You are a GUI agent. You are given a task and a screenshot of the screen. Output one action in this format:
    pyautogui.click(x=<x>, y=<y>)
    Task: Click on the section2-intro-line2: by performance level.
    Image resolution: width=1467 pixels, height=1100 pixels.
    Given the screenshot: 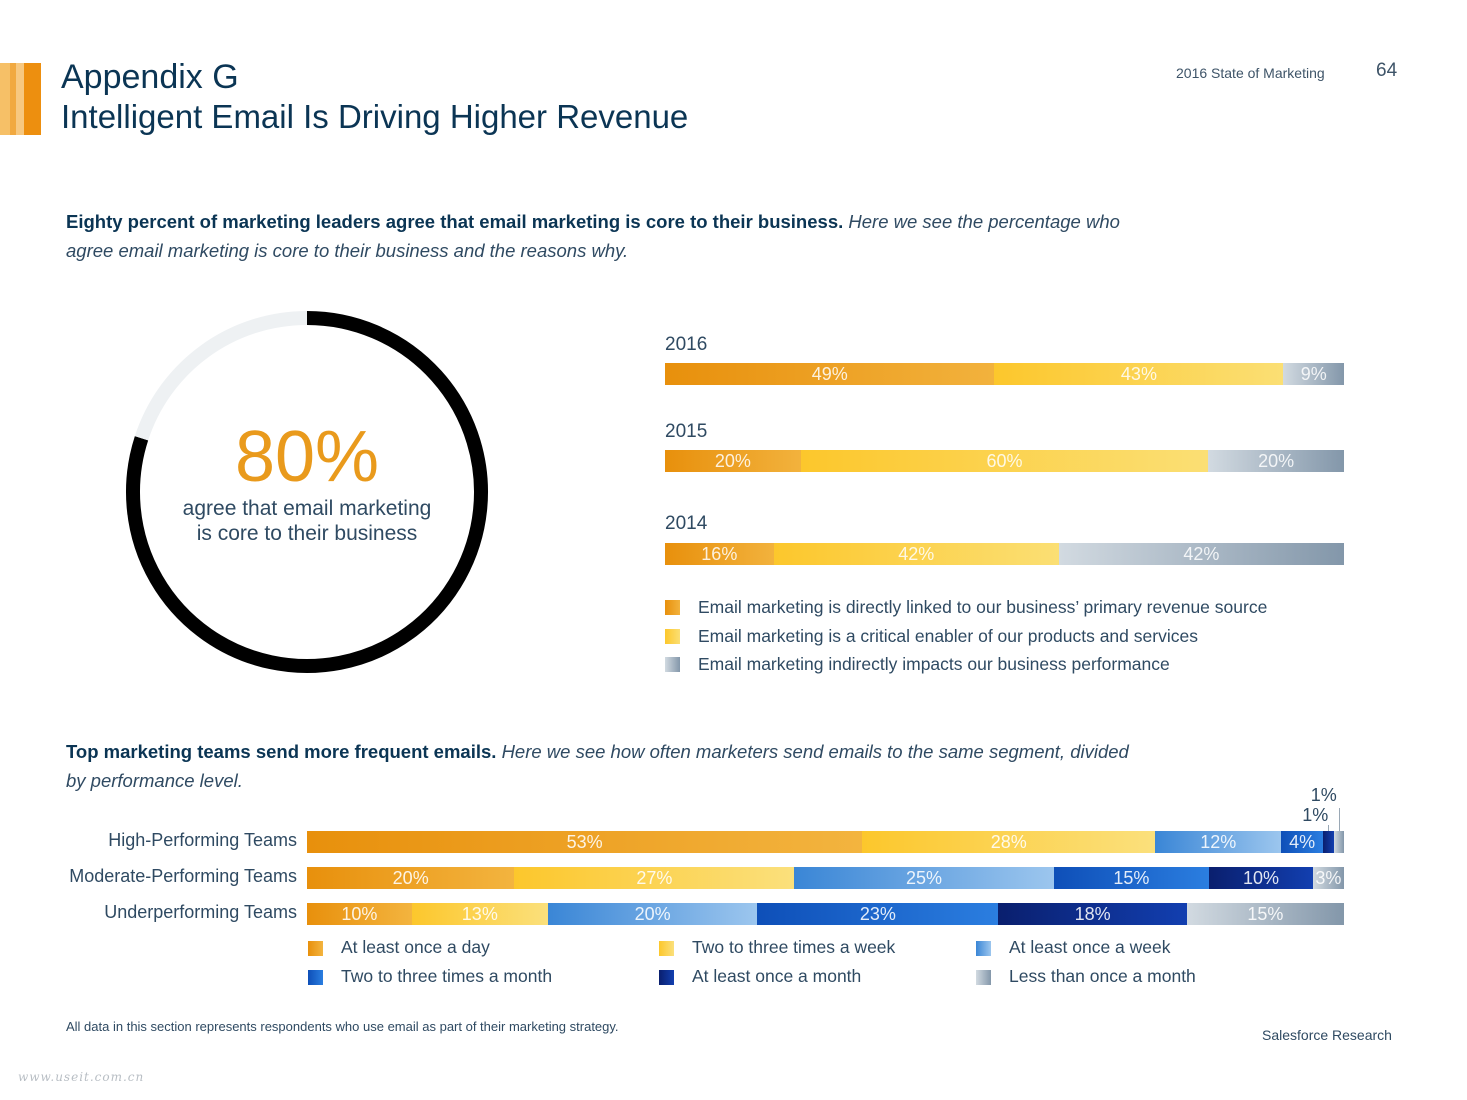 What is the action you would take?
    pyautogui.click(x=154, y=780)
    